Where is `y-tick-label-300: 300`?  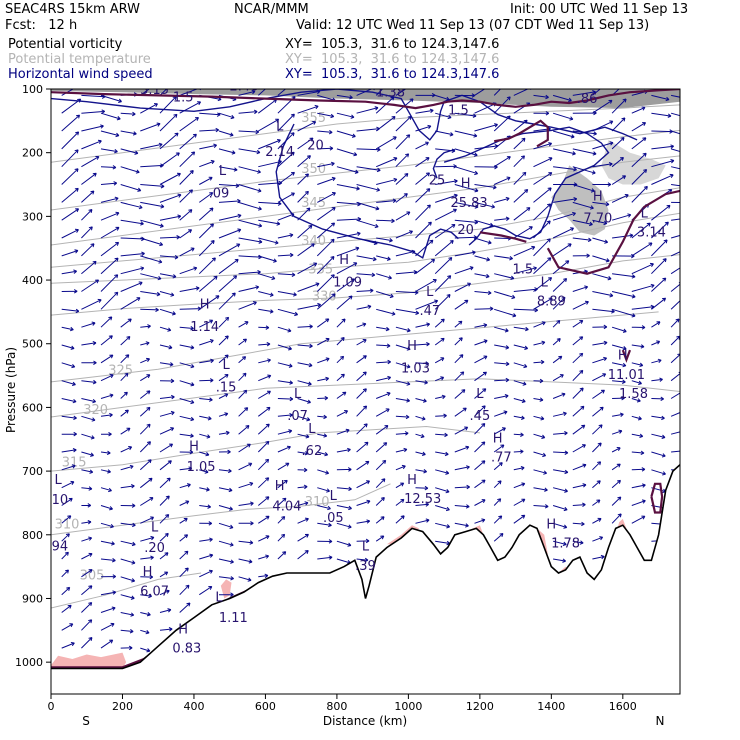
y-tick-label-300: 300 is located at coordinates (32, 216).